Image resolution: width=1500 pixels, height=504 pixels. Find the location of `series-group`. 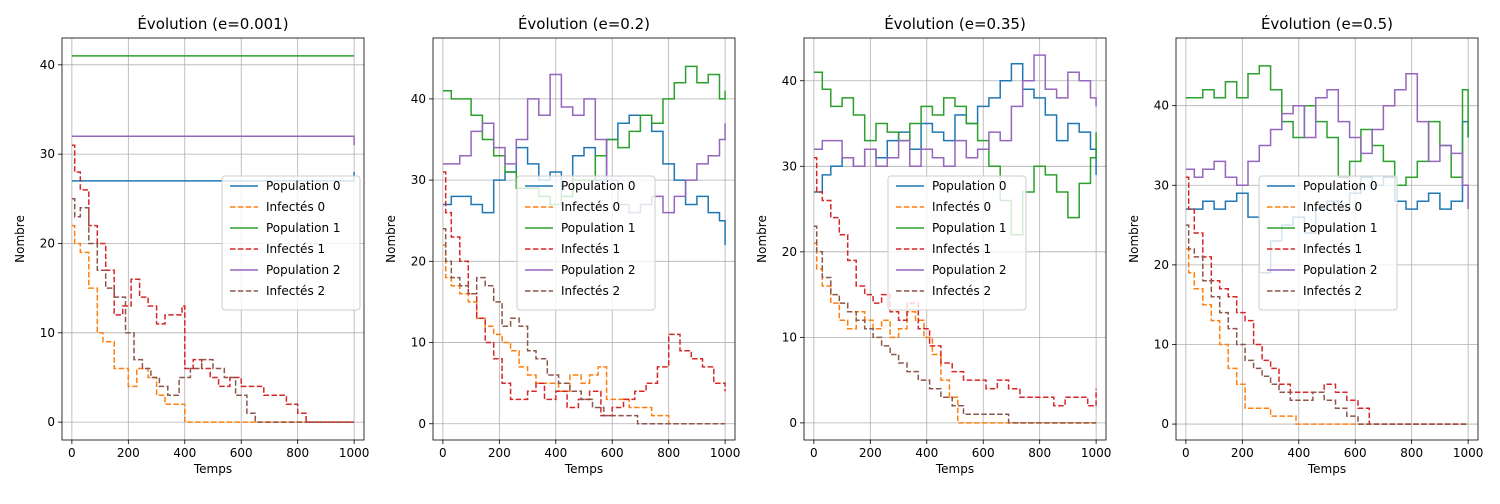

series-group is located at coordinates (584, 245).